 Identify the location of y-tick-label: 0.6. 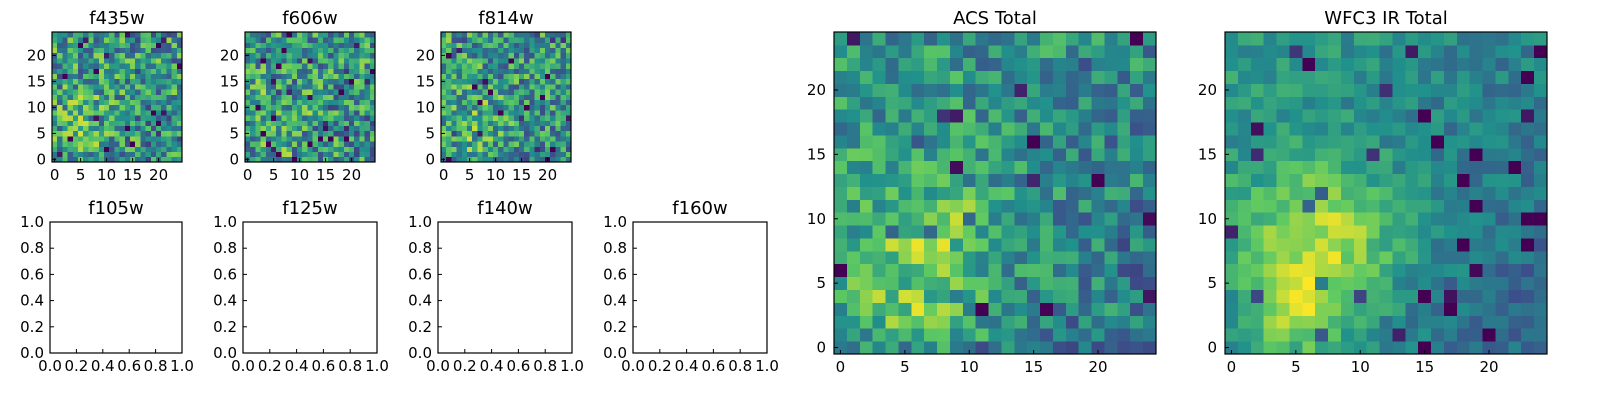
(420, 274).